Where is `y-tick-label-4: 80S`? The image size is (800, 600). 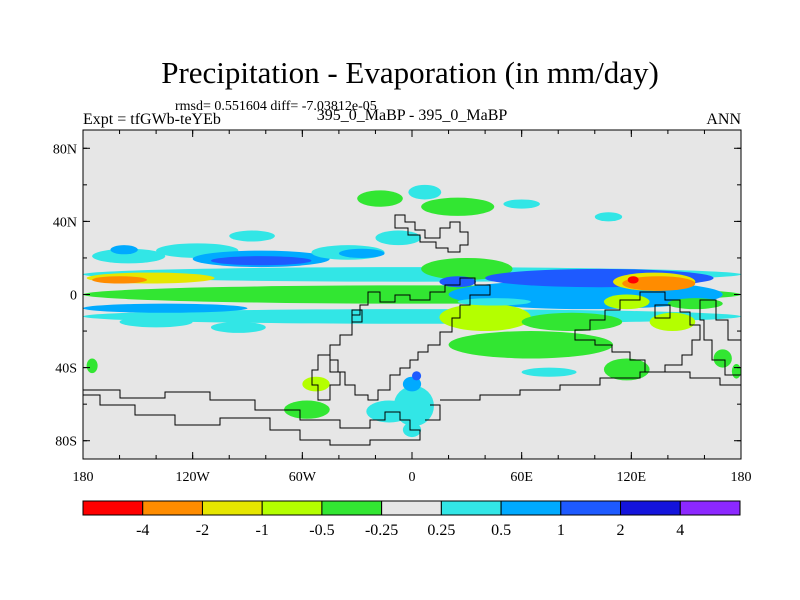
y-tick-label-4: 80S is located at coordinates (66, 442).